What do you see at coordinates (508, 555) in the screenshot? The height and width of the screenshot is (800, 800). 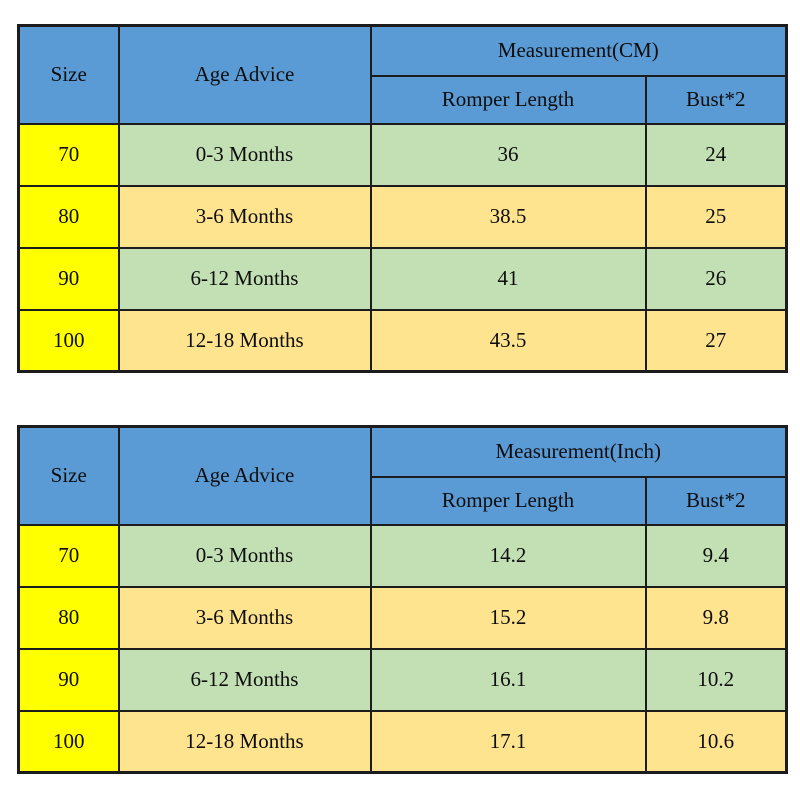 I see `cell-romper-length: 14.2` at bounding box center [508, 555].